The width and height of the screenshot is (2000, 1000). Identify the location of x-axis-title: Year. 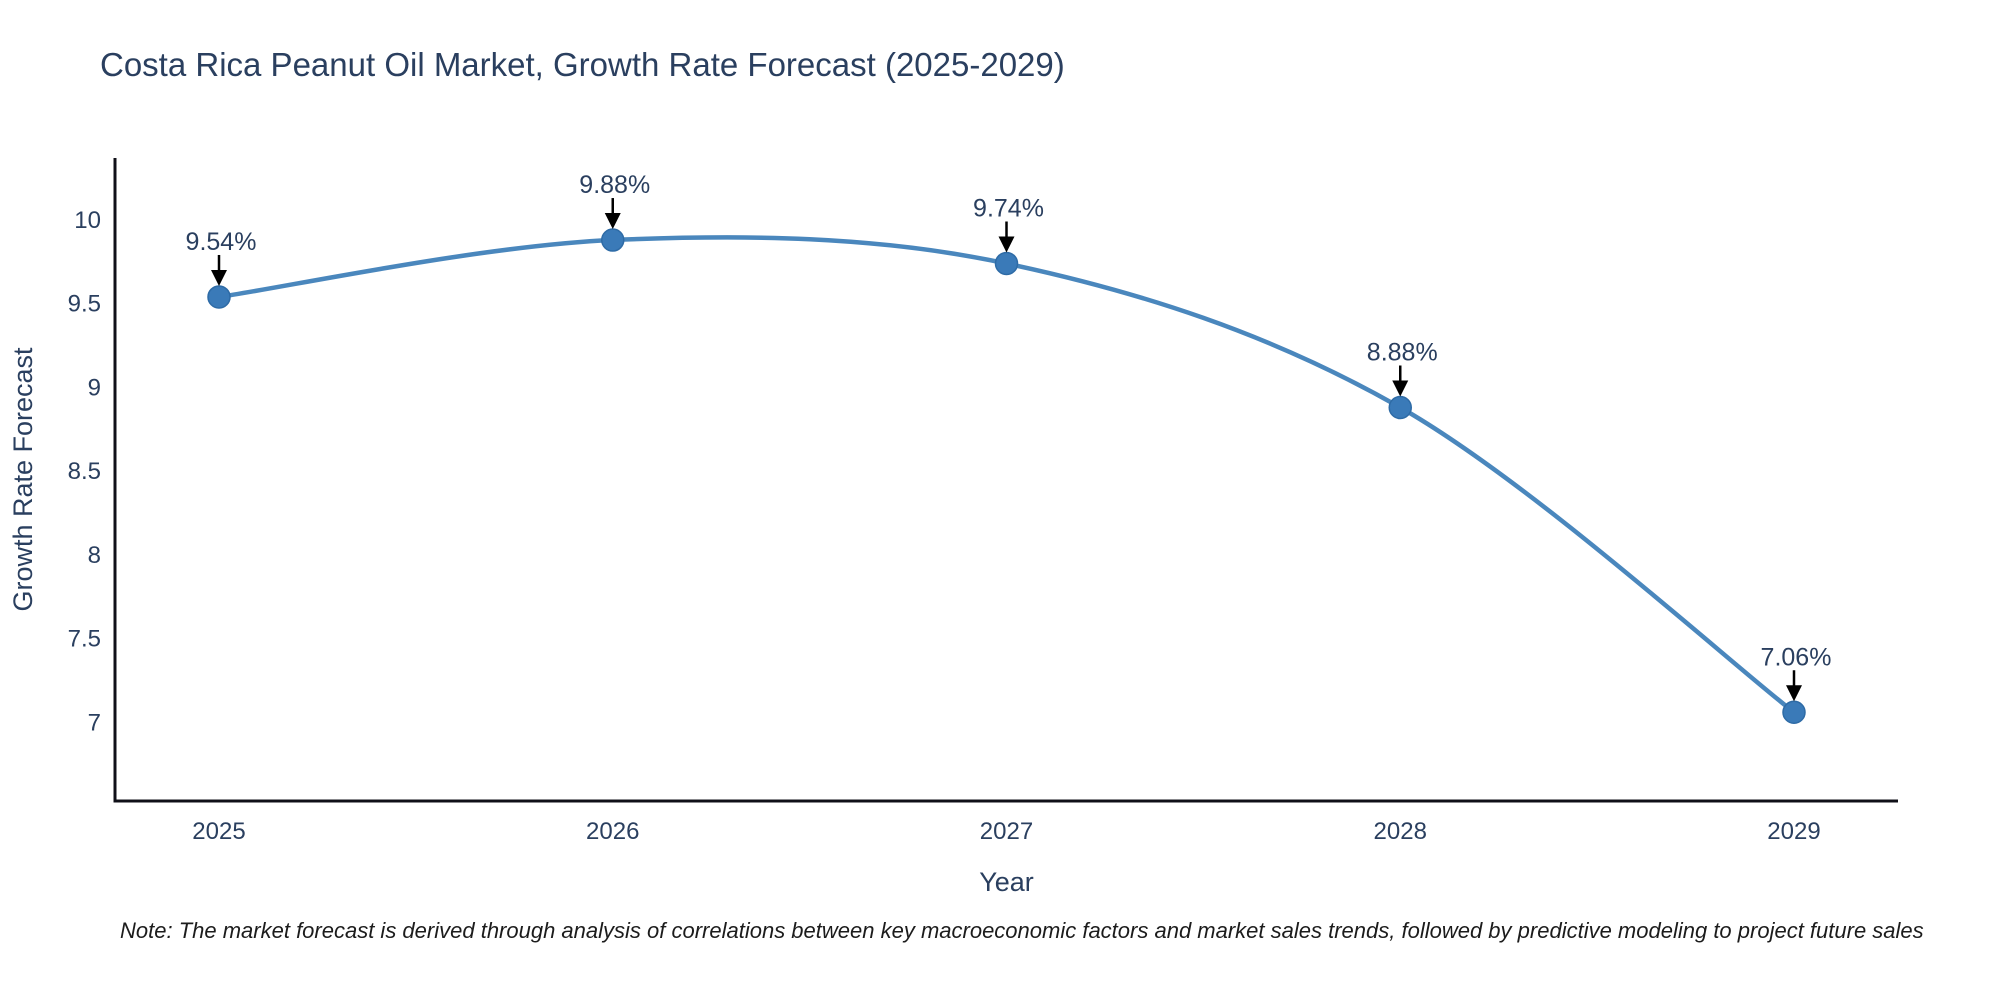
(1006, 882).